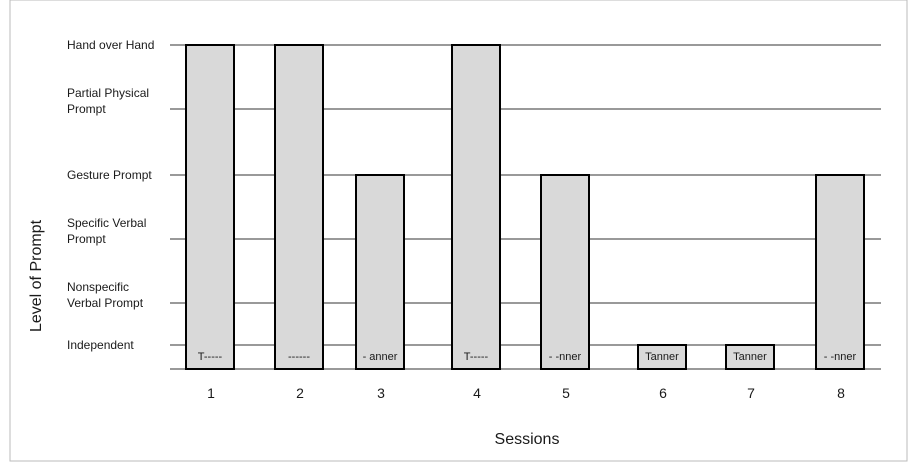 This screenshot has width=908, height=467. I want to click on x-tick-label: 3, so click(381, 393).